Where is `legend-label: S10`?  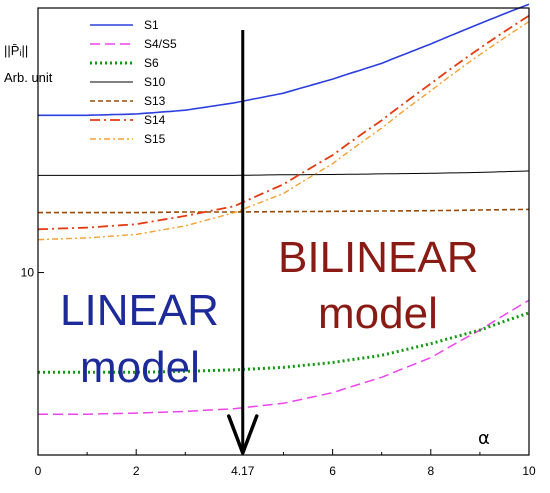 legend-label: S10 is located at coordinates (155, 82).